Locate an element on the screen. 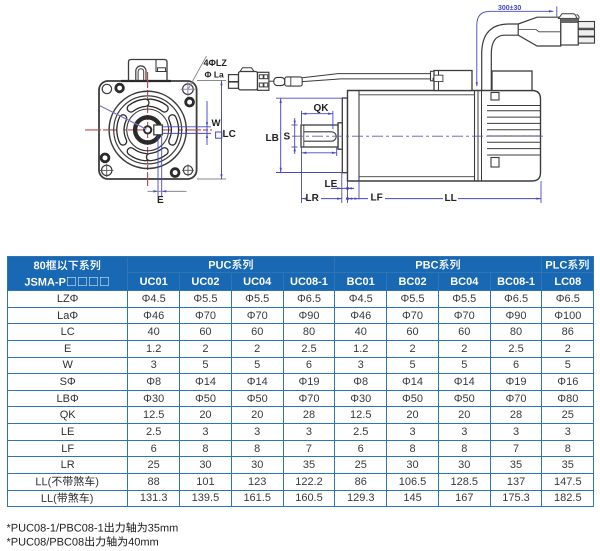 The image size is (600, 551). svg-text: 300±30 is located at coordinates (509, 8).